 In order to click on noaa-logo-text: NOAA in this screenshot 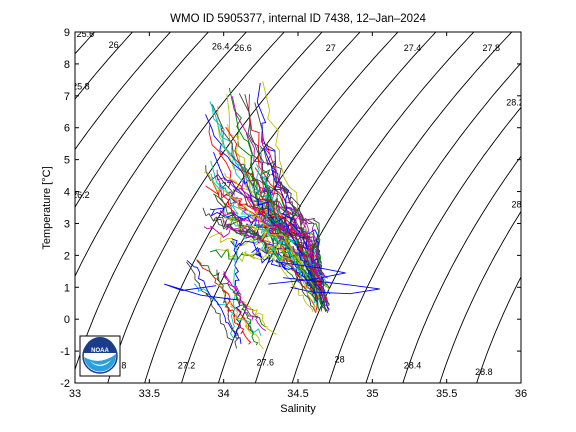, I will do `click(100, 351)`.